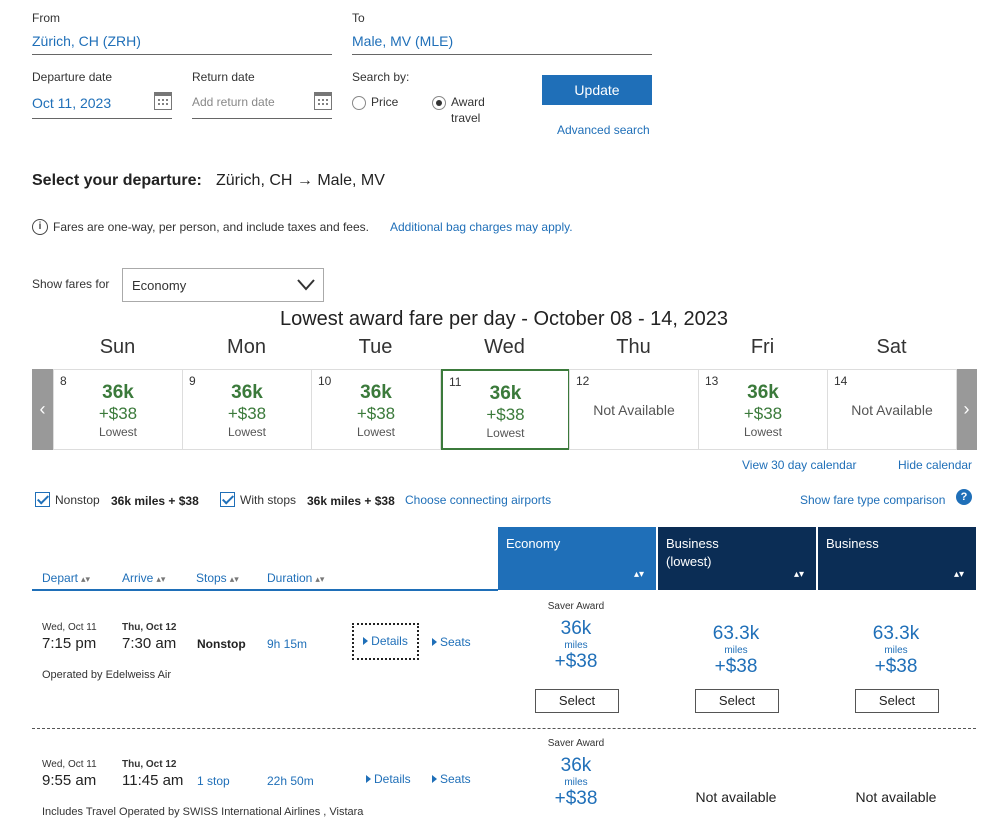 This screenshot has height=824, width=1008. Describe the element at coordinates (290, 781) in the screenshot. I see `flight-2-duration: 22h 50m` at that location.